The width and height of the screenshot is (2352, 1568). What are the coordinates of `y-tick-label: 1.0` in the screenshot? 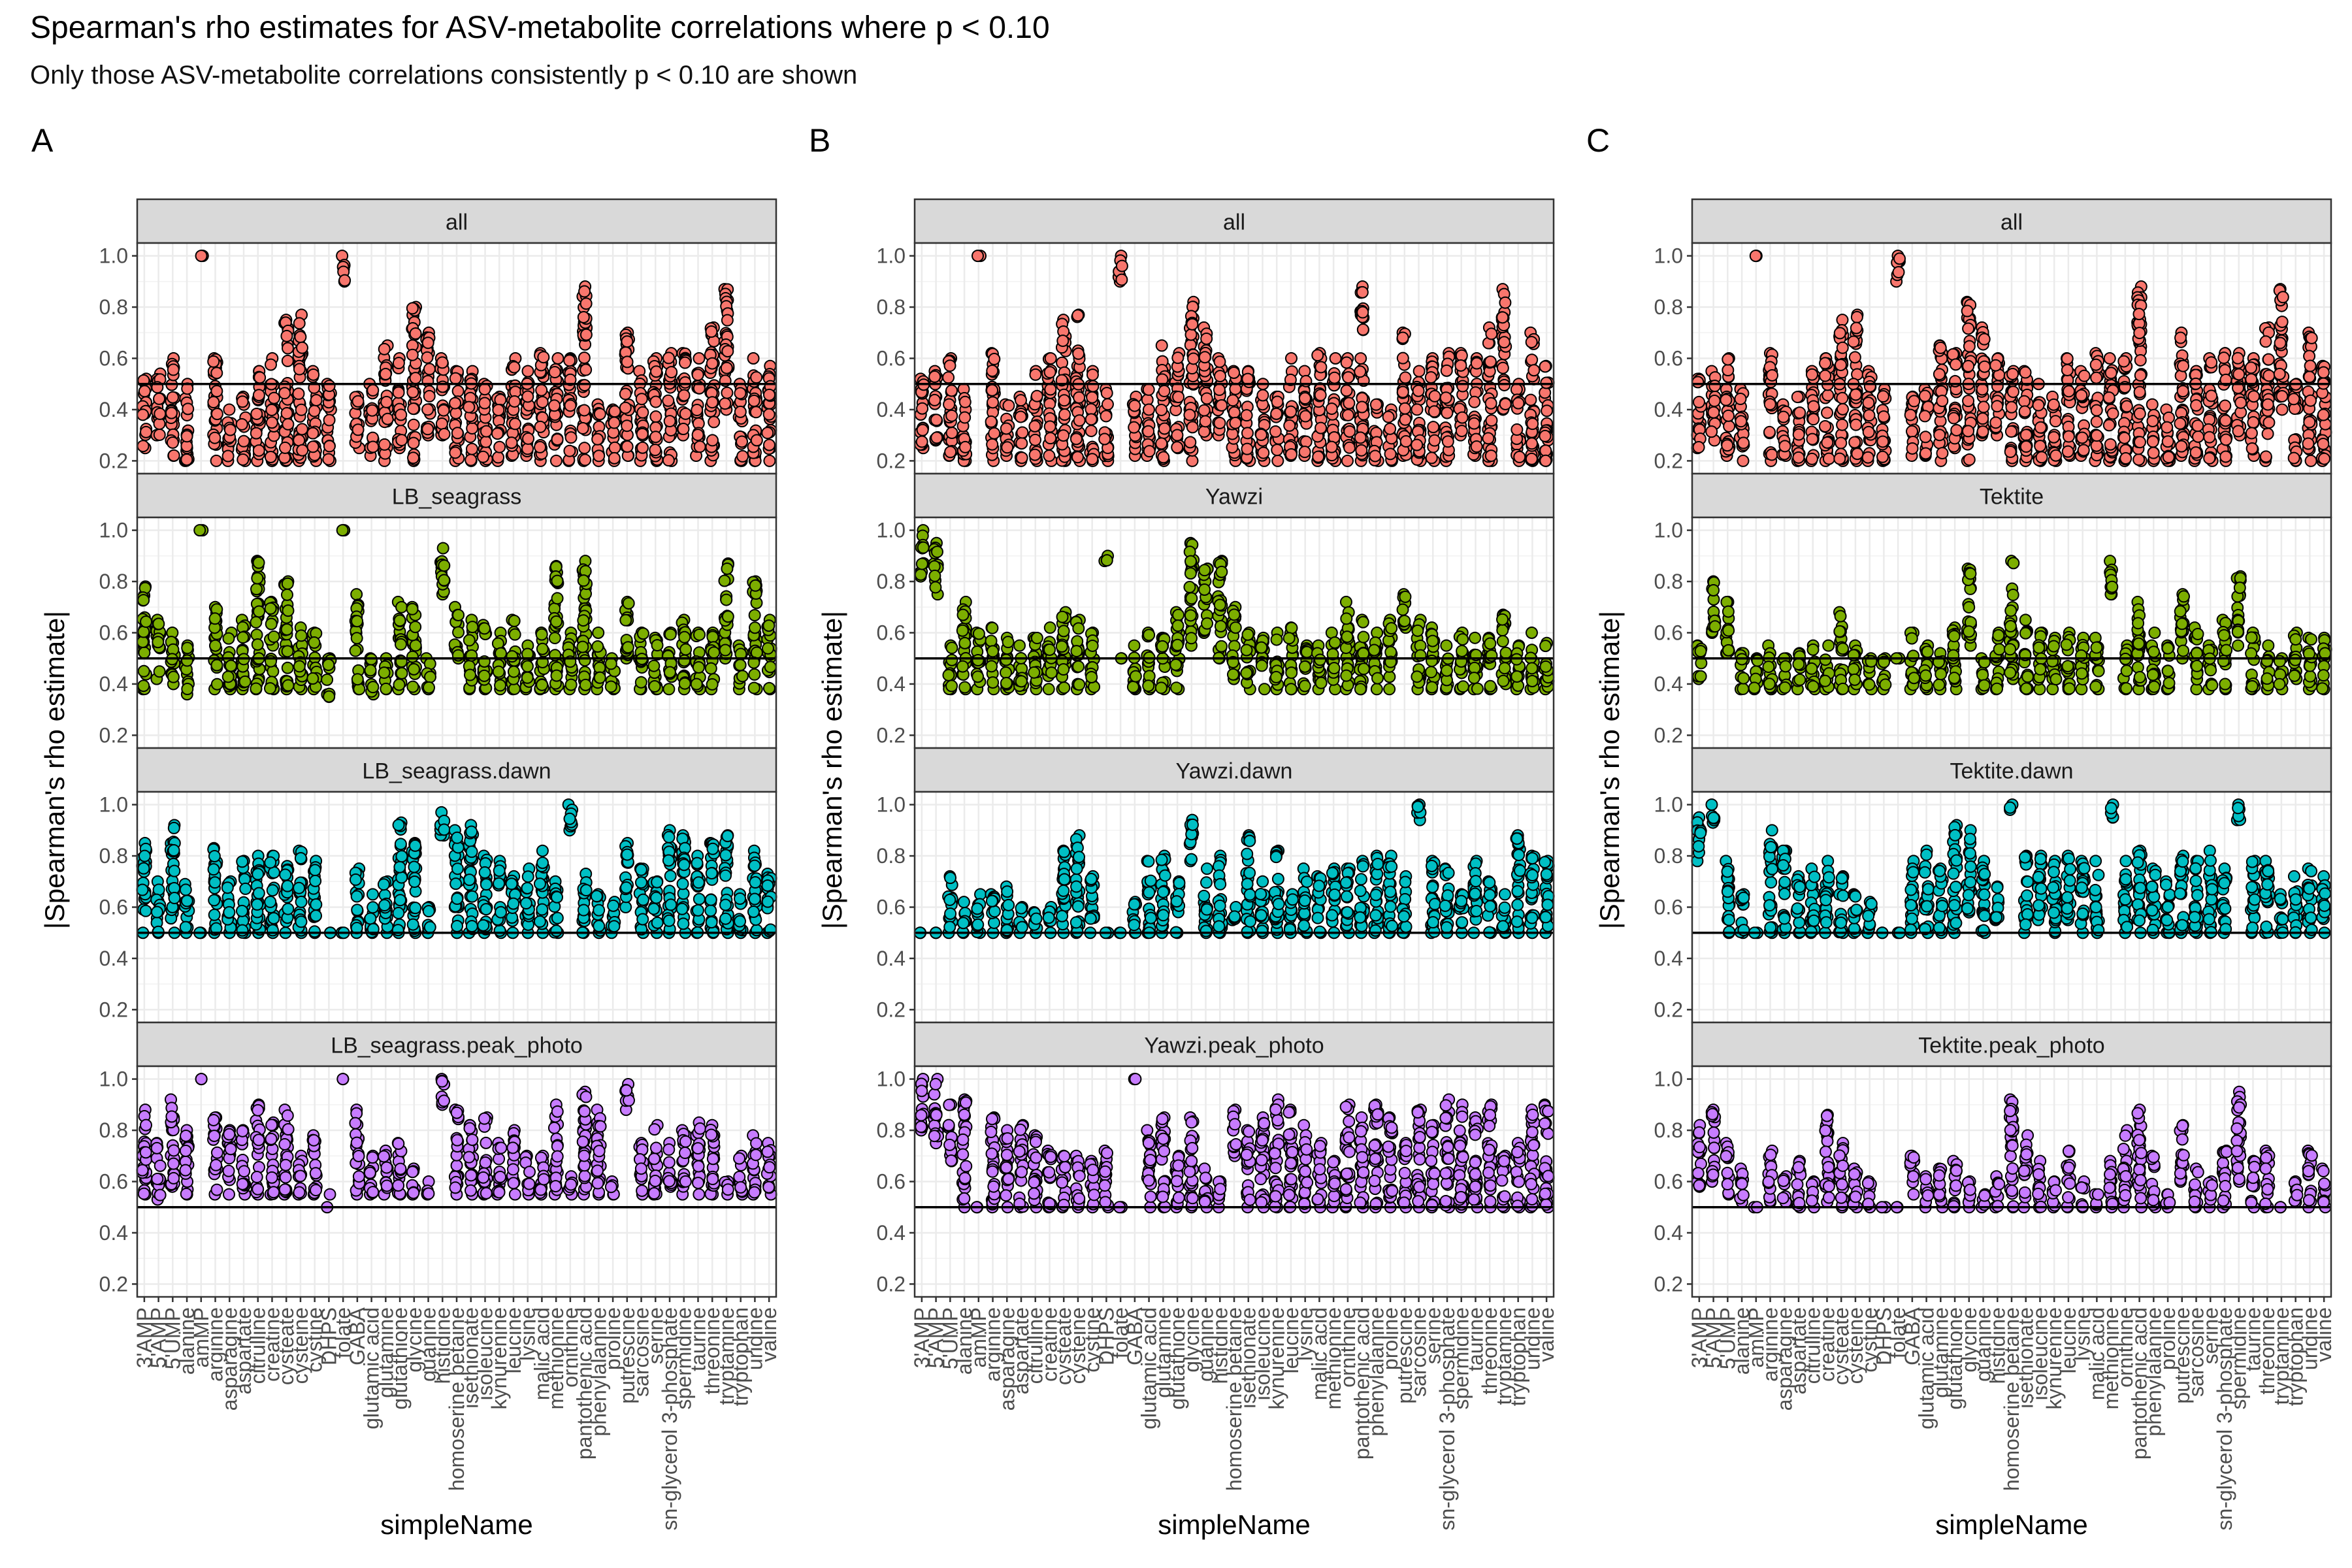 It's located at (891, 256).